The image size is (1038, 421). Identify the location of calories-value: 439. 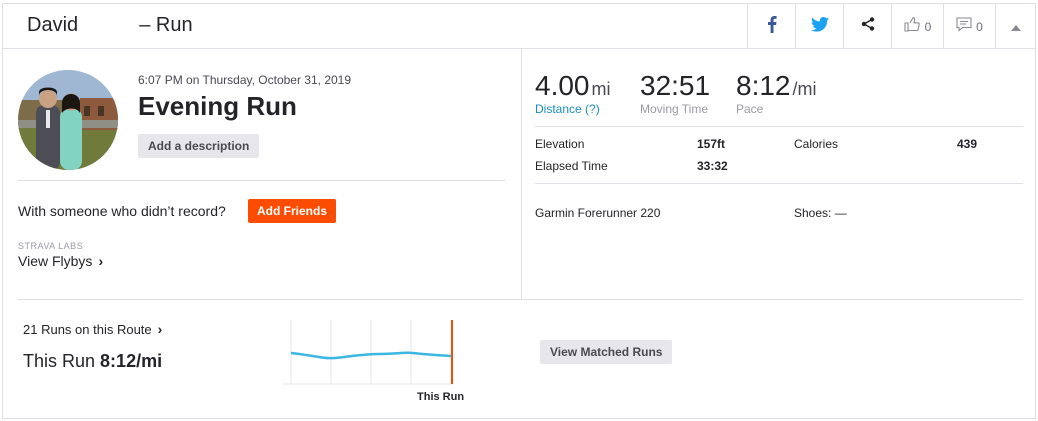
(967, 144).